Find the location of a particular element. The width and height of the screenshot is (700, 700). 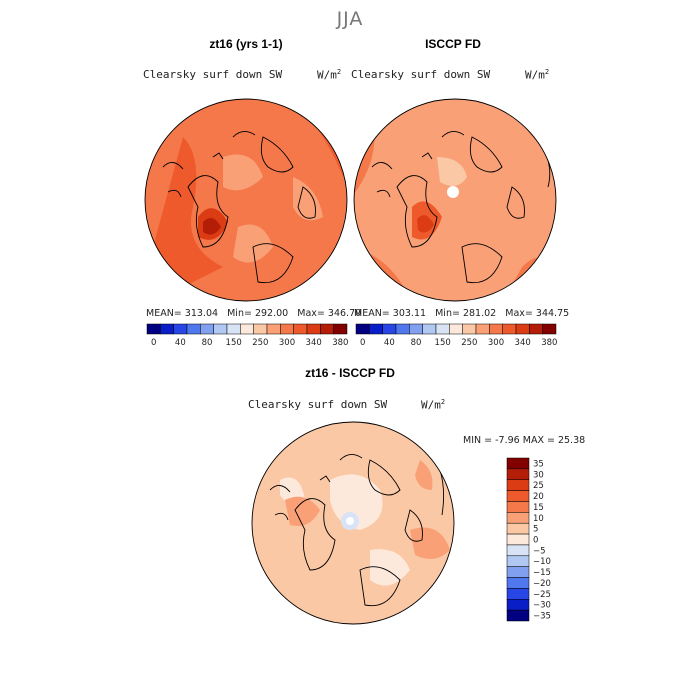

panel-1-colorbar-tick: 340 is located at coordinates (314, 343).